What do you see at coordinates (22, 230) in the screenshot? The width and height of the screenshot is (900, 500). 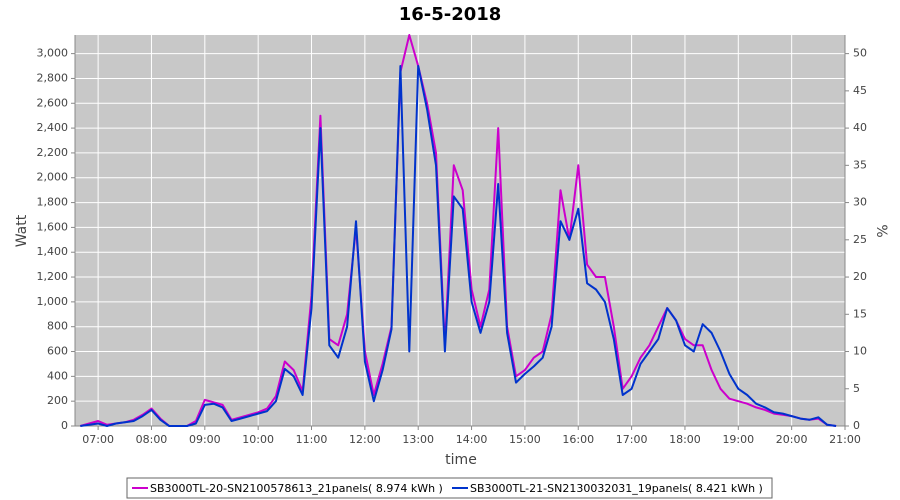 I see `y-axis-label: Watt` at bounding box center [22, 230].